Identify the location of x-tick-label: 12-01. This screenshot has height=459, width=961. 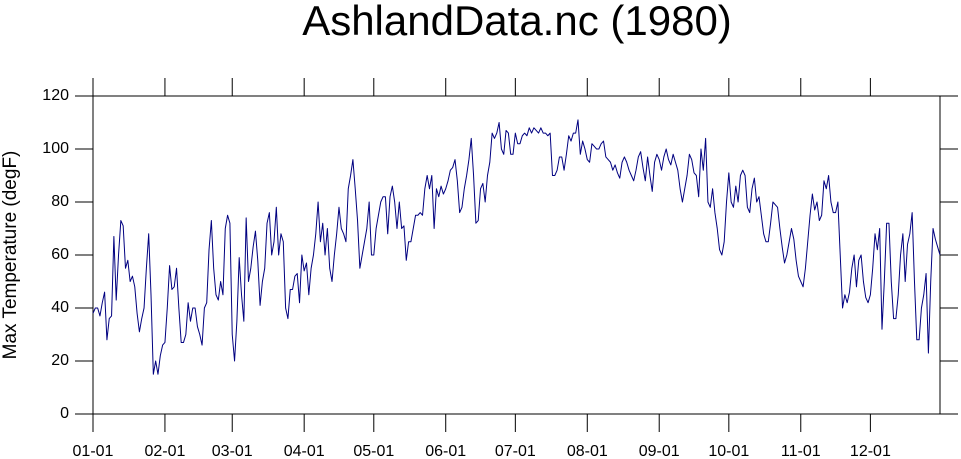
(870, 451).